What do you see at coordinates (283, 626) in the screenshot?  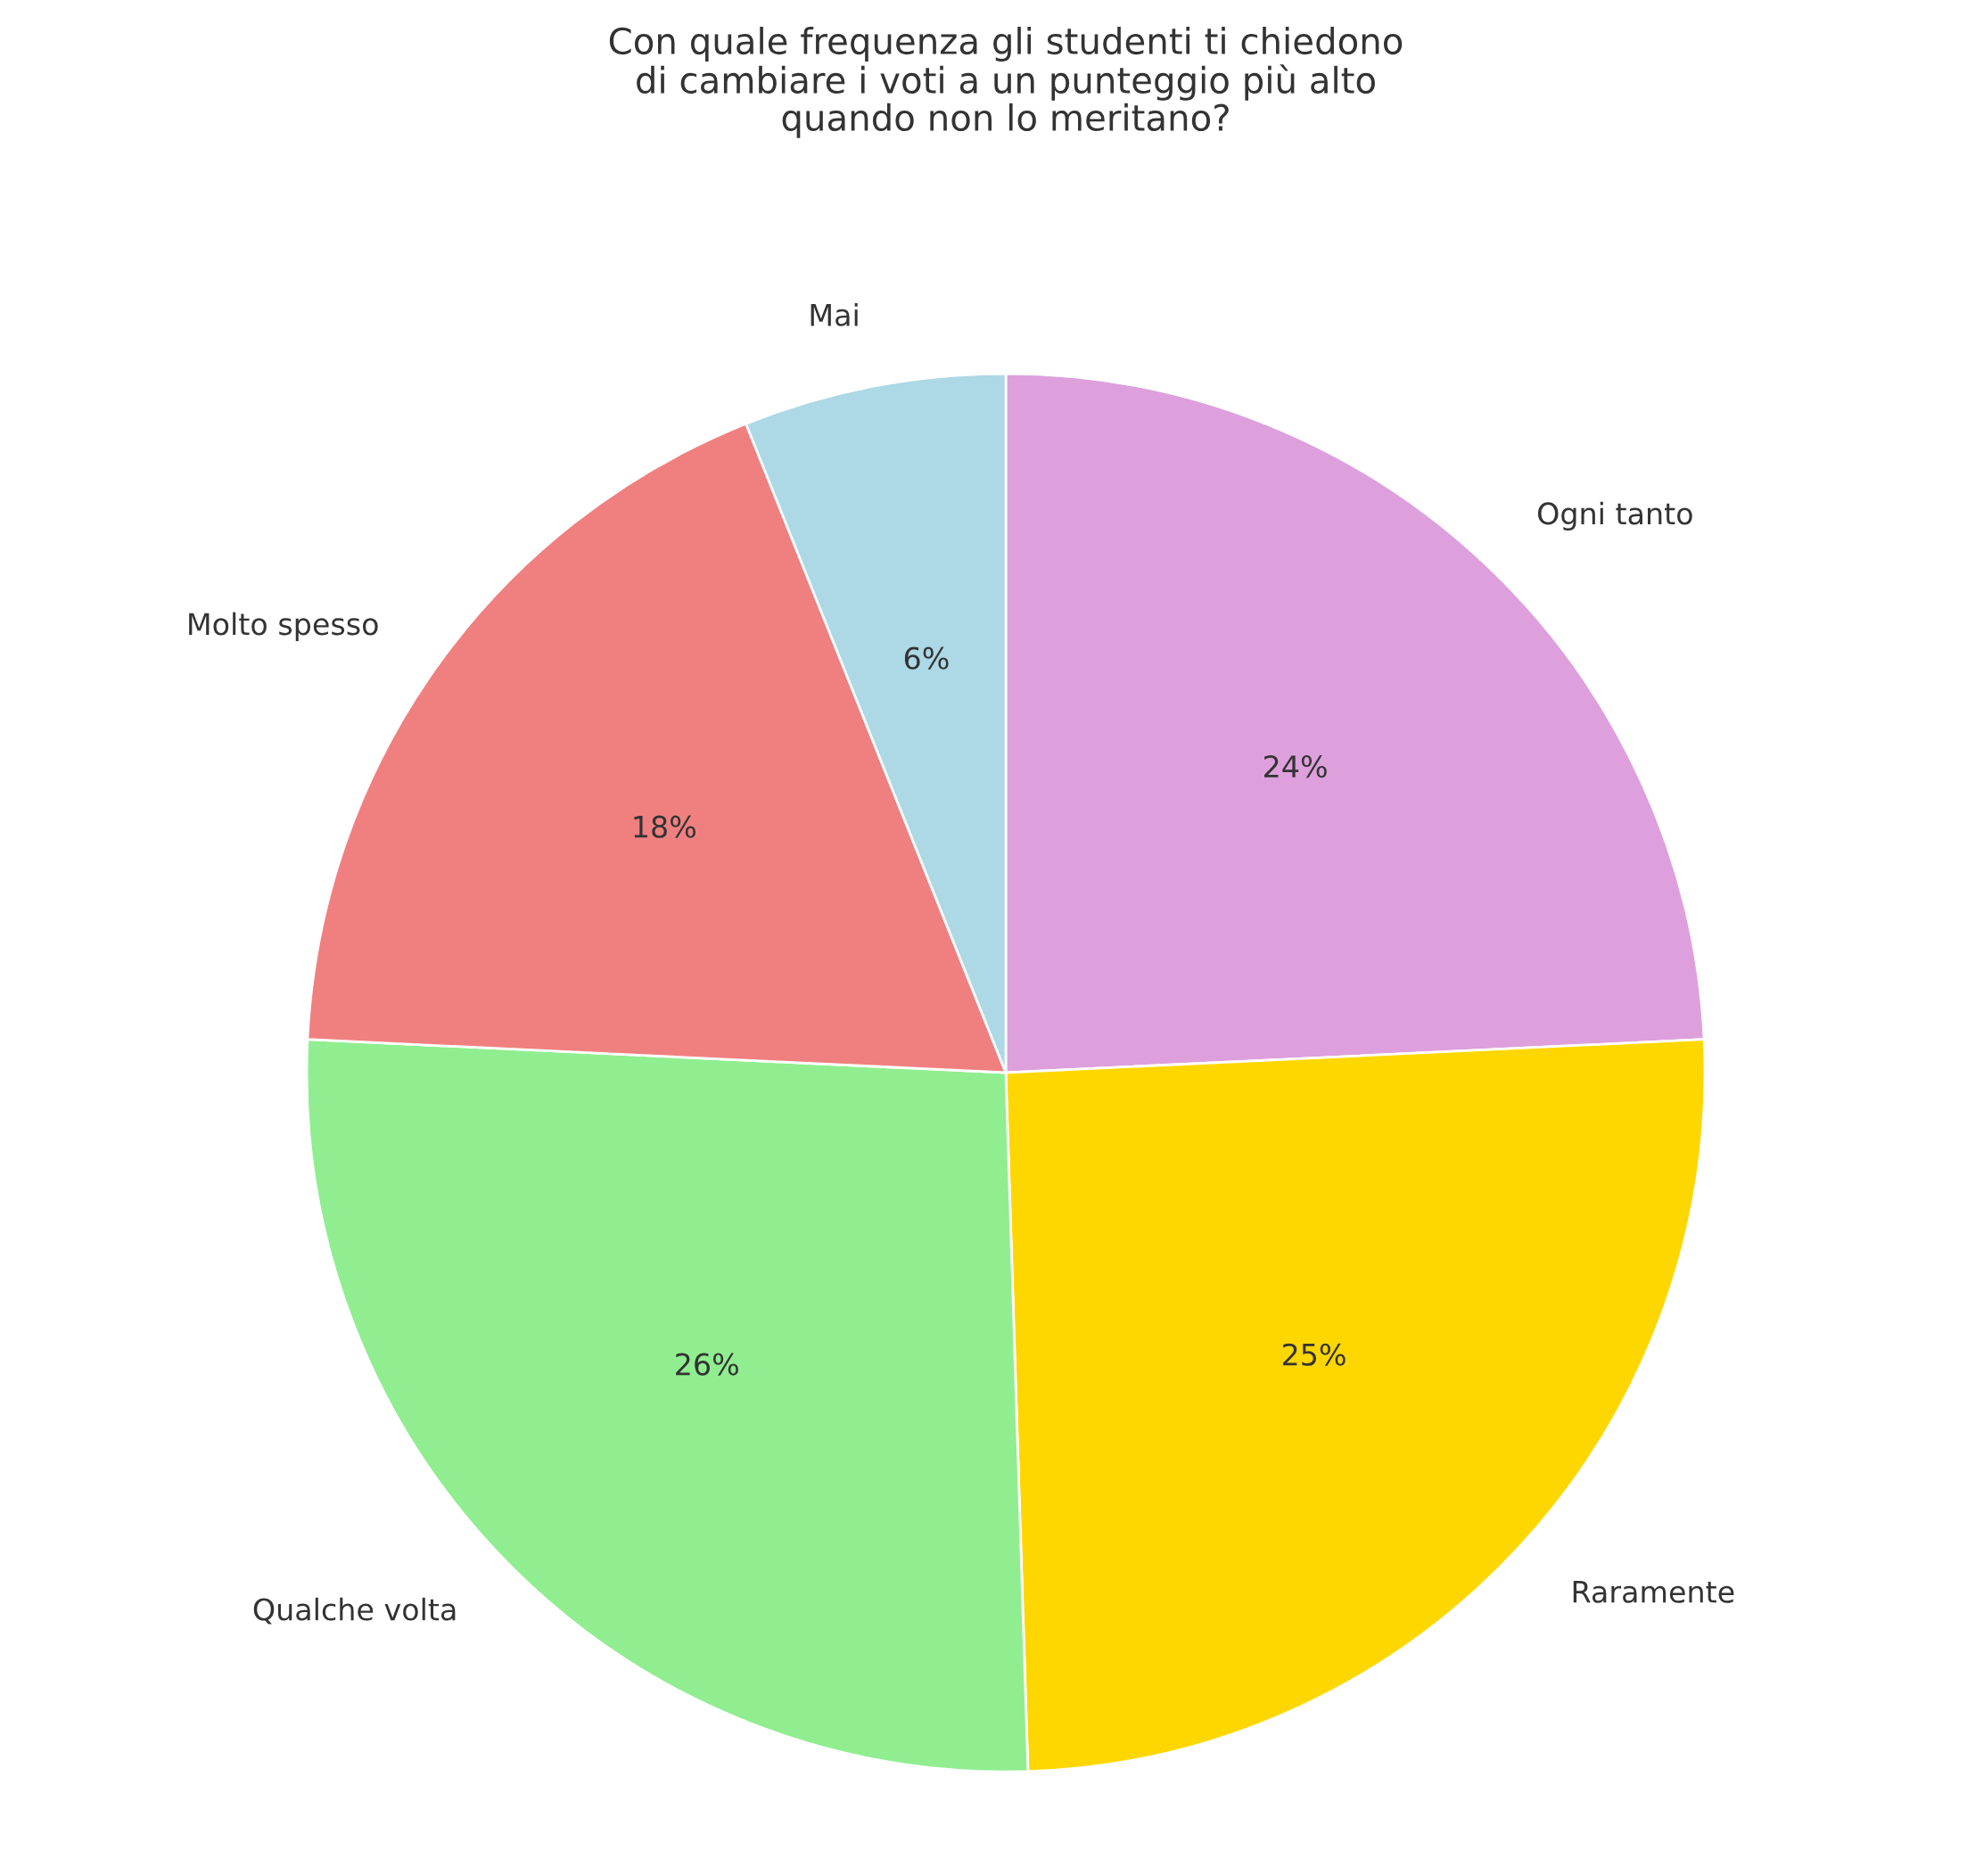 I see `slice-label: Molto spesso` at bounding box center [283, 626].